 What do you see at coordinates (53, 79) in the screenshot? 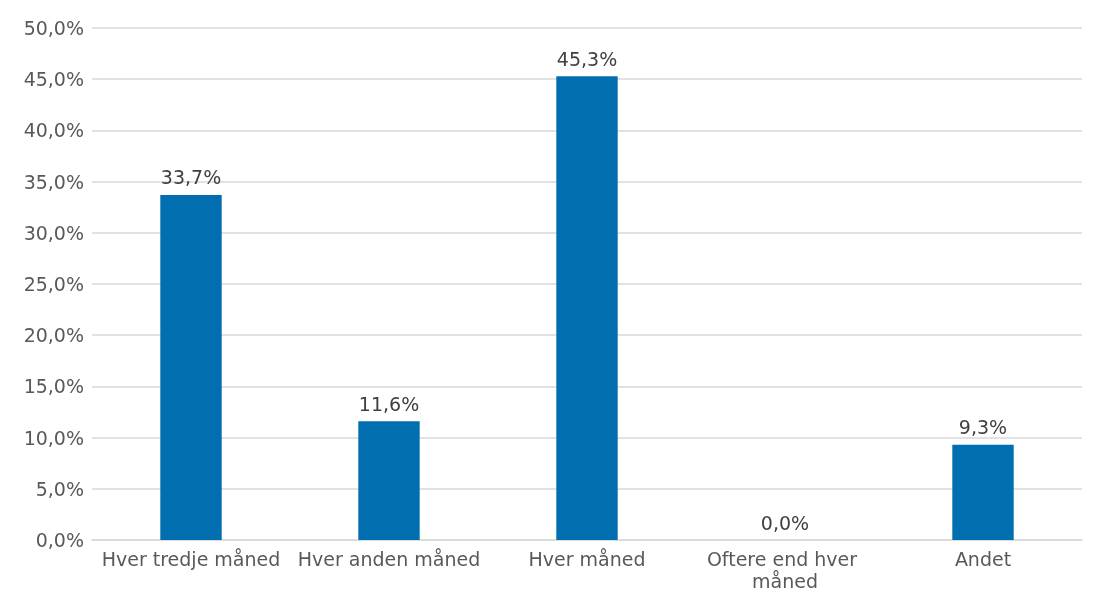
I see `y-tick-label: 45,0%` at bounding box center [53, 79].